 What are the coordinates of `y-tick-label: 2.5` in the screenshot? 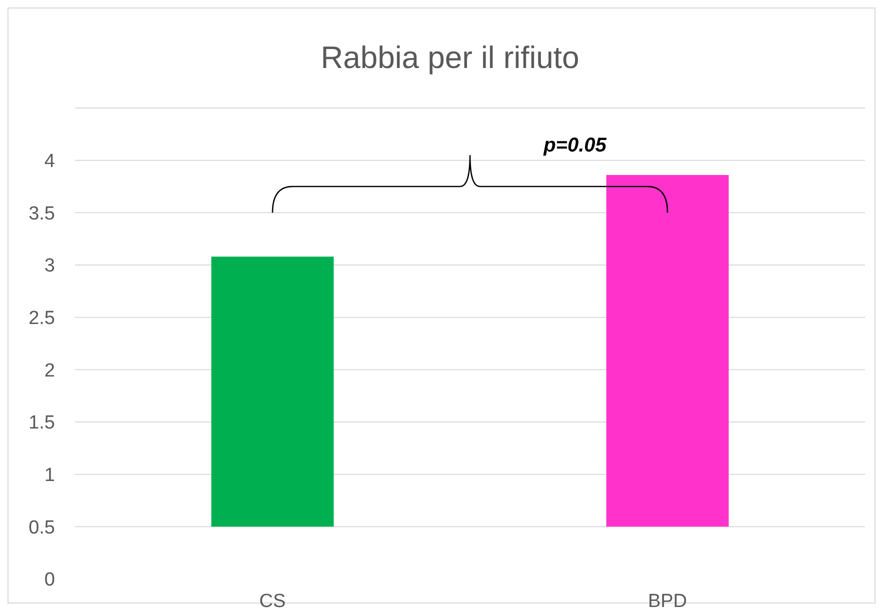 It's located at (41, 318).